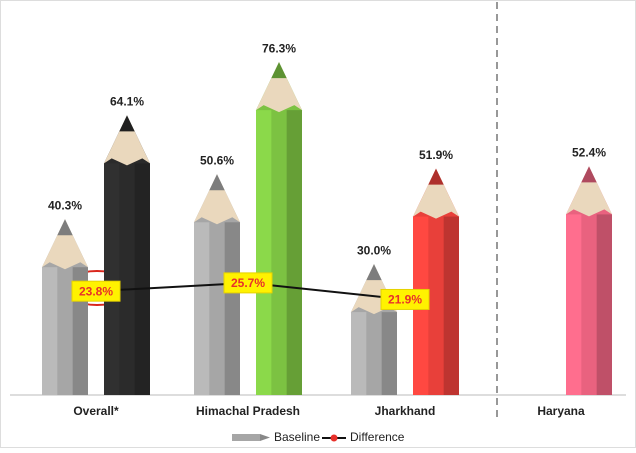 Image resolution: width=636 pixels, height=453 pixels. I want to click on x-tick-label: Himachal Pradesh, so click(248, 411).